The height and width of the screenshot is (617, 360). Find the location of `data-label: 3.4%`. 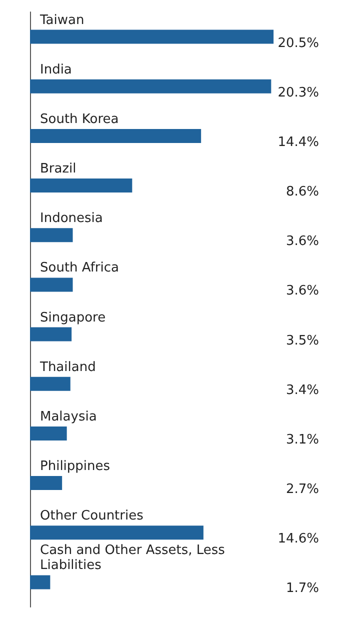

data-label: 3.4% is located at coordinates (302, 390).